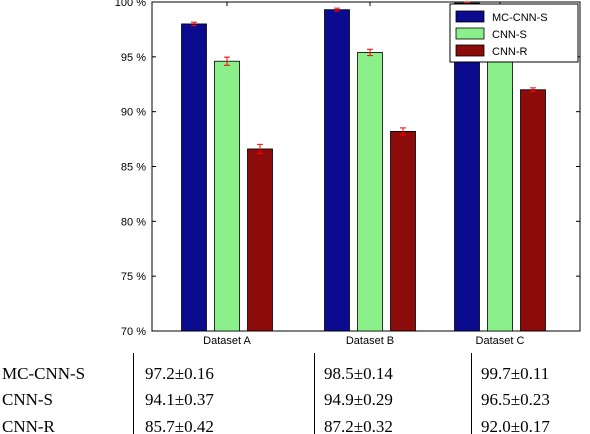 Image resolution: width=590 pixels, height=434 pixels. Describe the element at coordinates (133, 222) in the screenshot. I see `y-tick-label: 80 %` at that location.